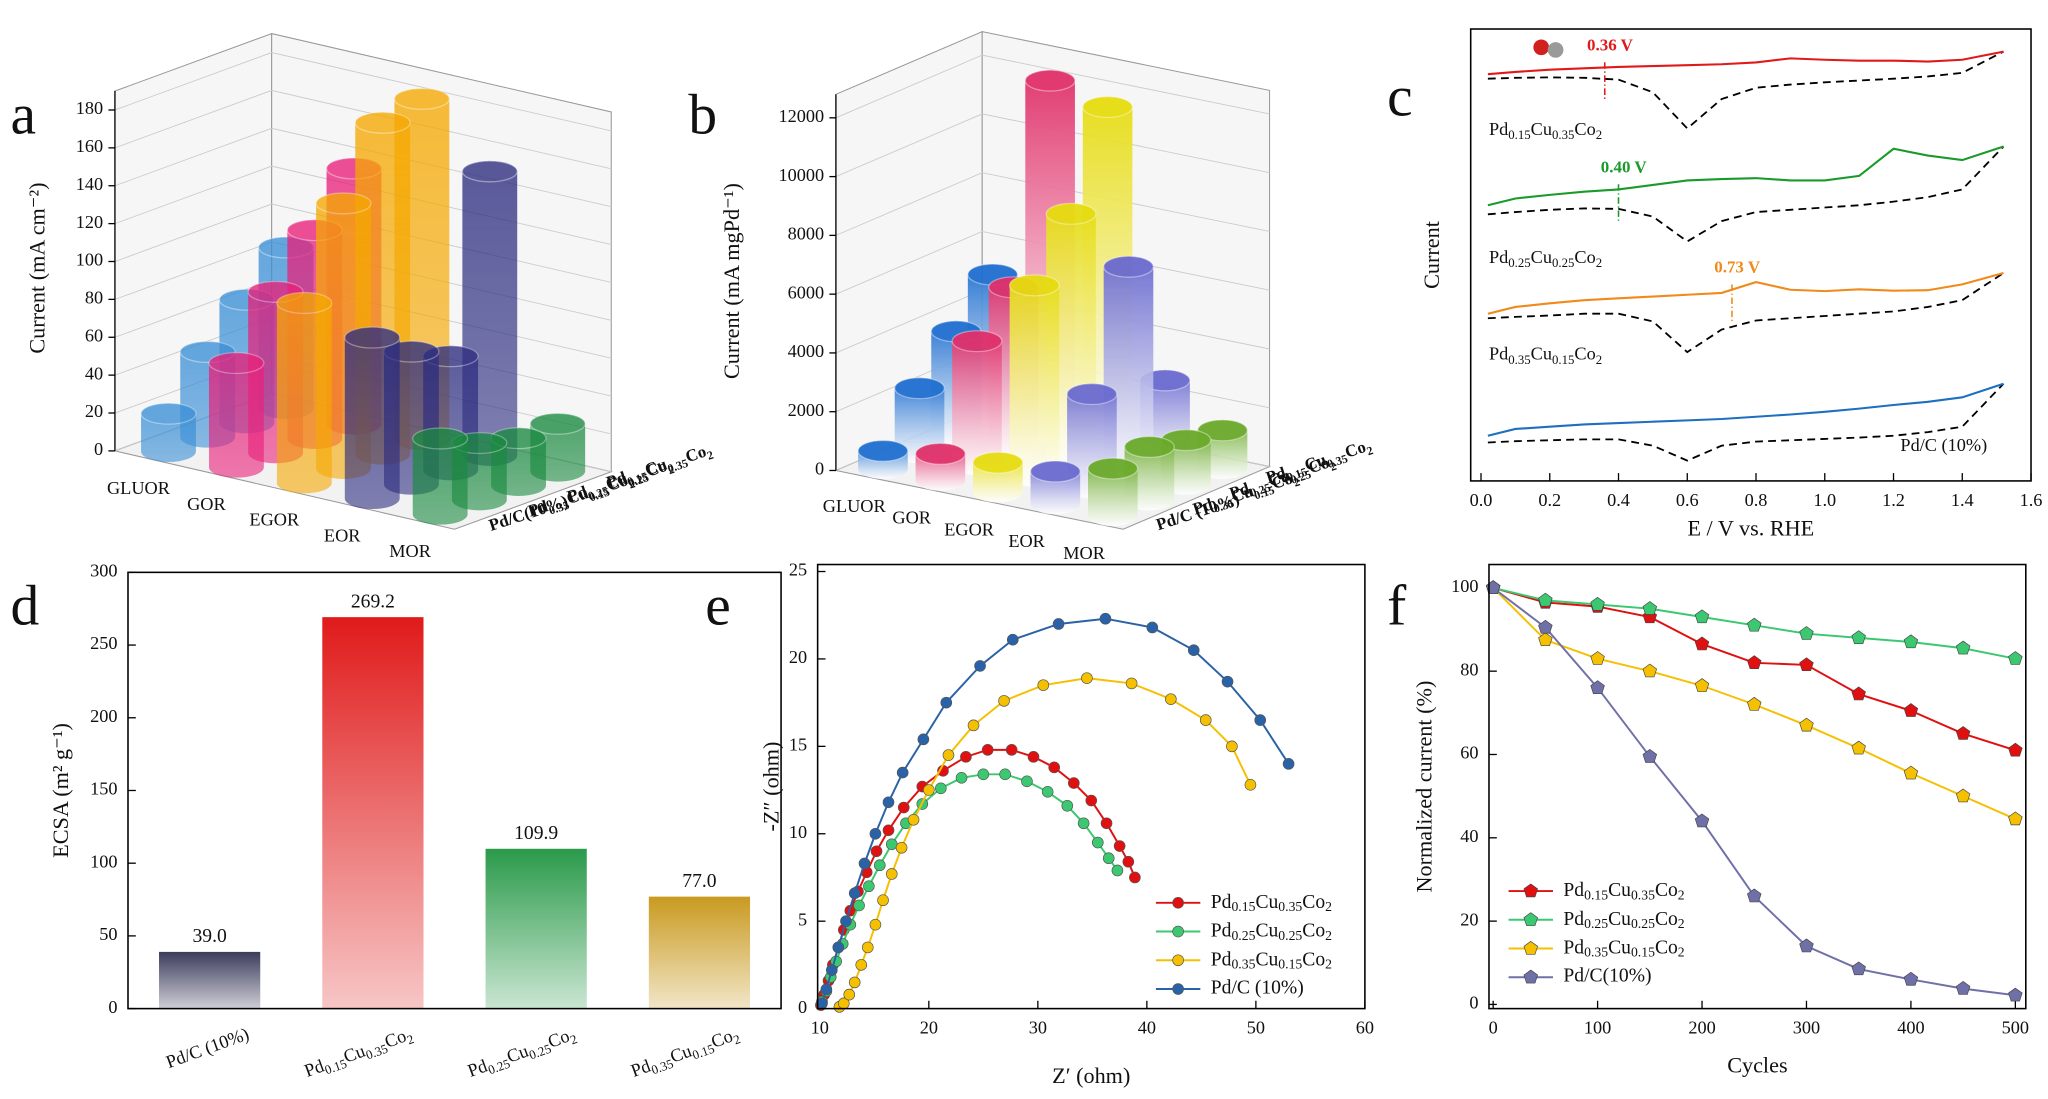 This screenshot has width=2048, height=1099. What do you see at coordinates (1271, 931) in the screenshot?
I see `legend-label: Pd0.25Cu0.25Co2` at bounding box center [1271, 931].